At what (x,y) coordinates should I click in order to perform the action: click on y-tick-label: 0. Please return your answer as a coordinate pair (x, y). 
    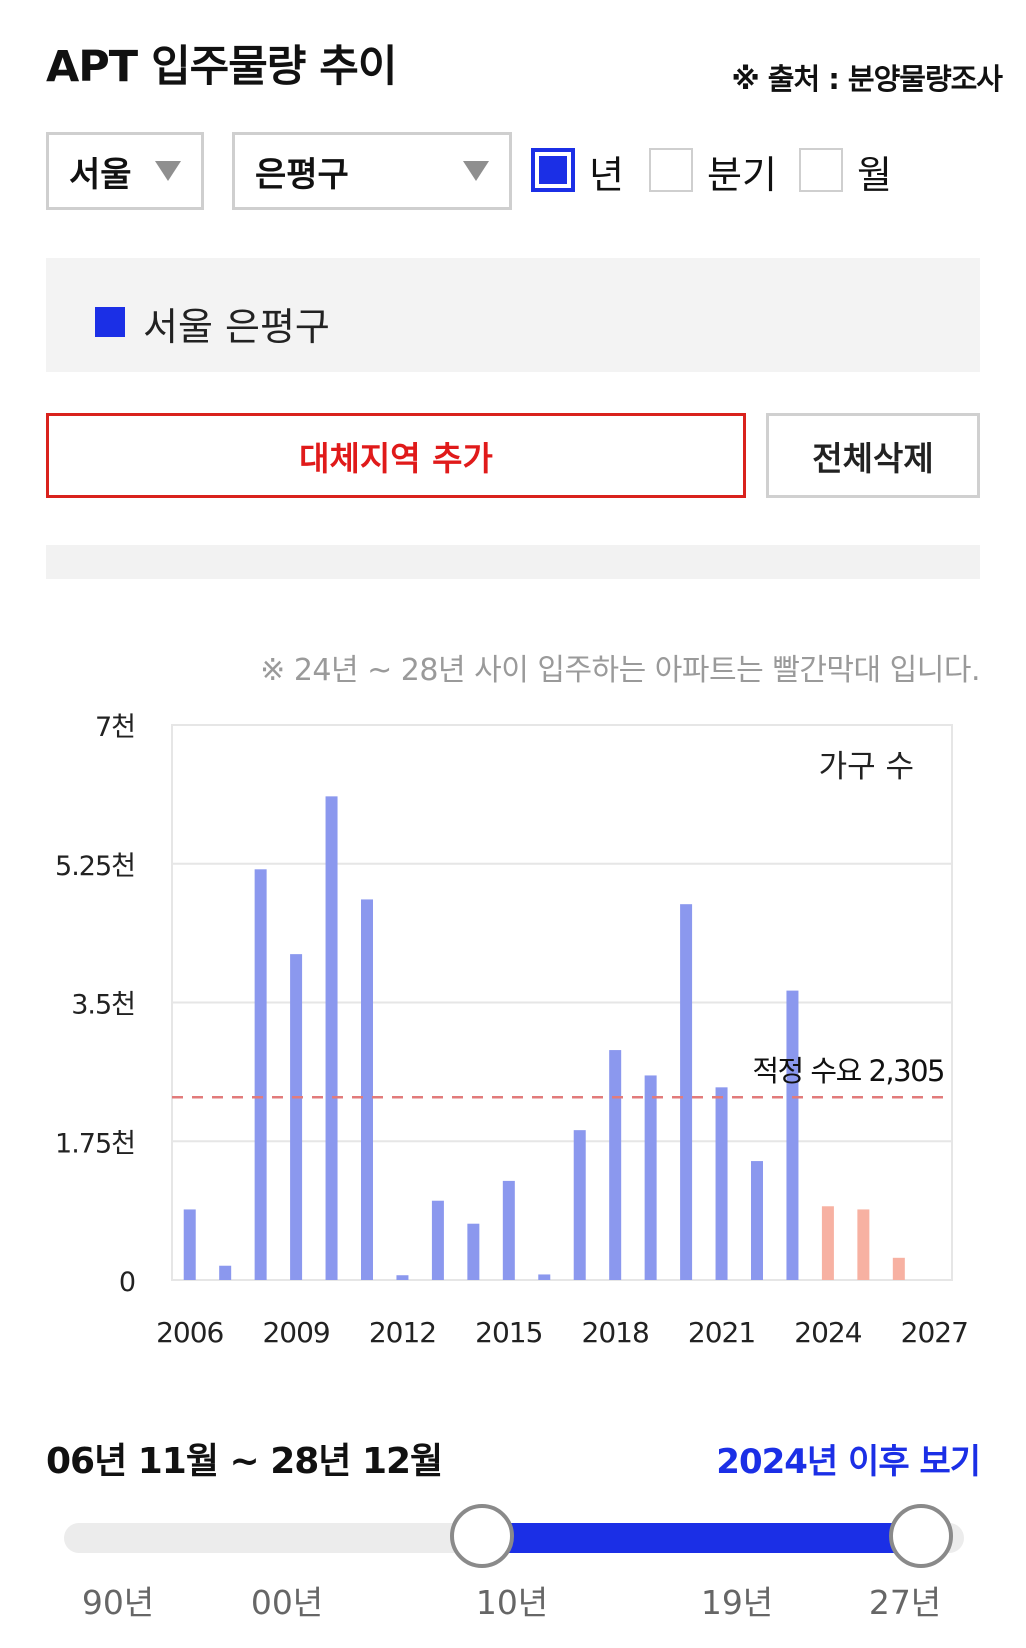
    Looking at the image, I should click on (127, 1282).